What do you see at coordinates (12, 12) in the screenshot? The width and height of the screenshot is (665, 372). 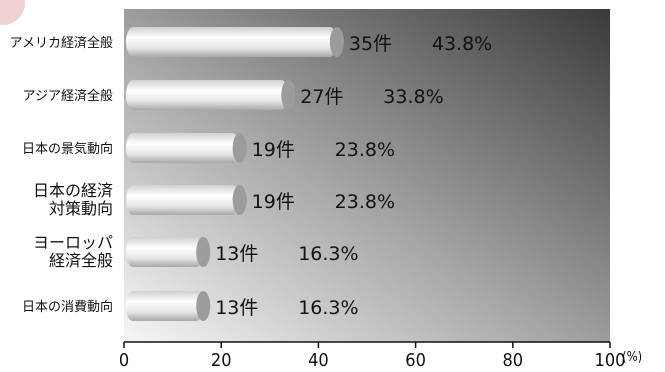 I see `corner-decoration` at bounding box center [12, 12].